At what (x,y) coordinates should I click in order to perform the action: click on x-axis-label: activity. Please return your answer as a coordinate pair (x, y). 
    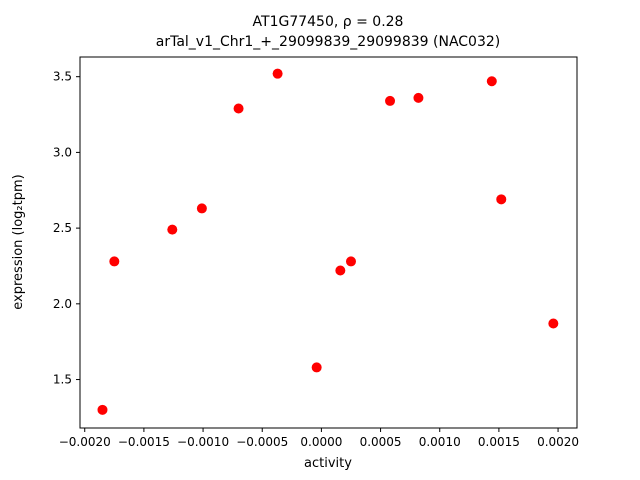
    Looking at the image, I should click on (328, 463).